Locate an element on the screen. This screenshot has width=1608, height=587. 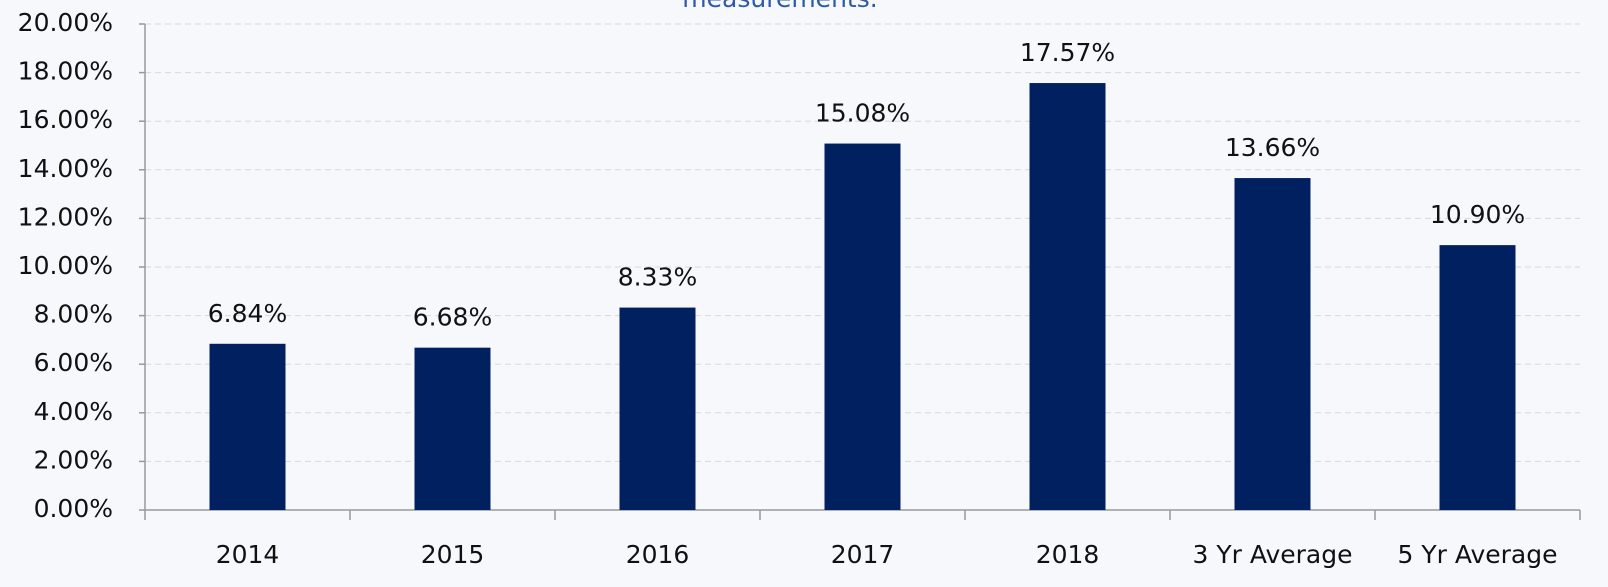
x-tick-label: 2014 is located at coordinates (248, 554).